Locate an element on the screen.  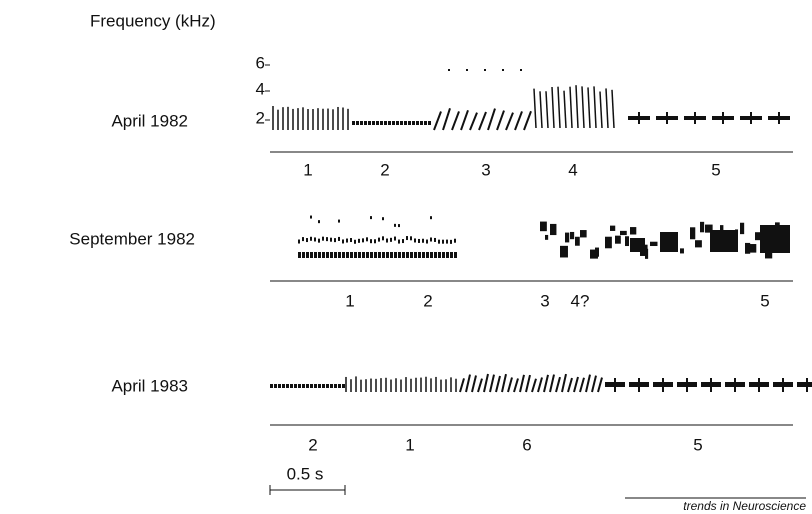
row-label: April 1983 is located at coordinates (149, 385).